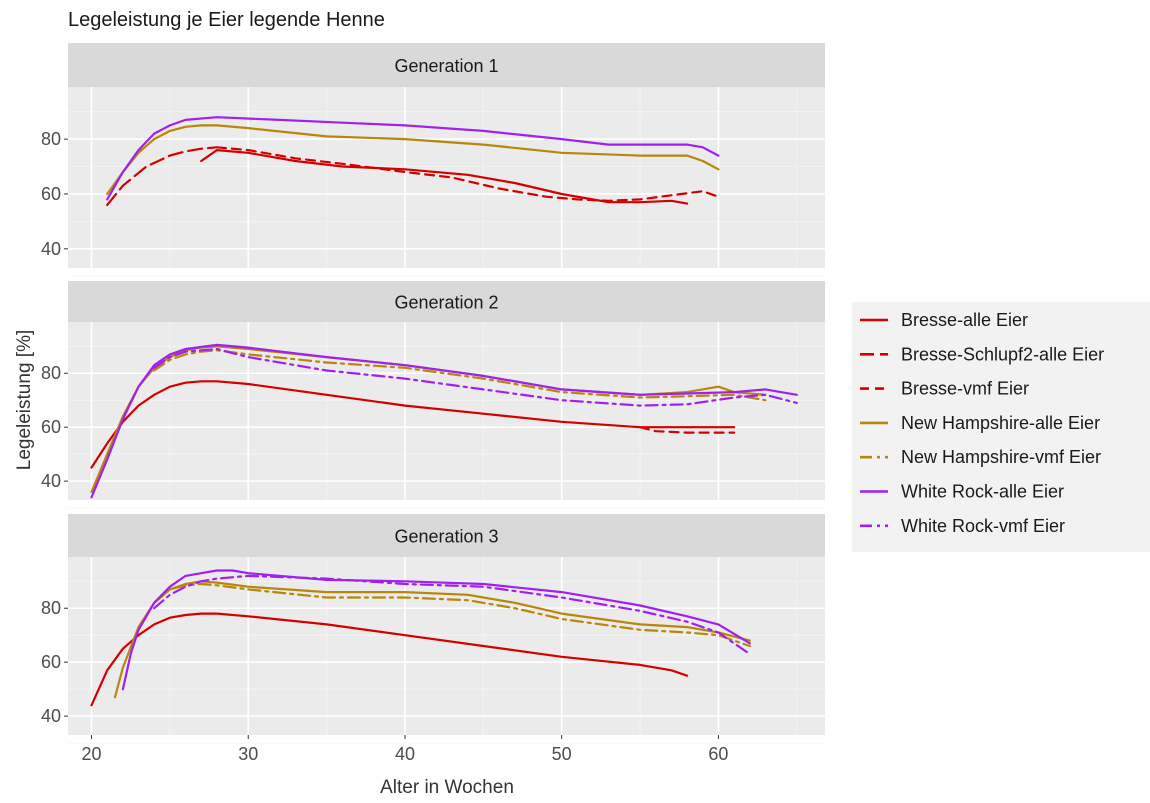  Describe the element at coordinates (964, 320) in the screenshot. I see `legend-label: Bresse-alle Eier` at that location.